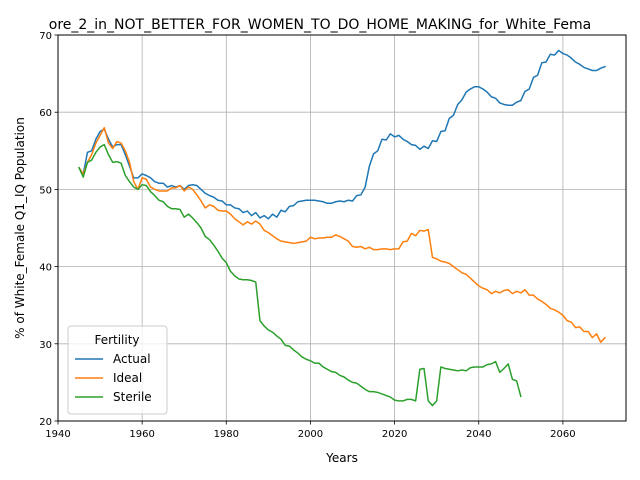 This screenshot has height=480, width=640. What do you see at coordinates (478, 434) in the screenshot?
I see `x-tick-label: 2040` at bounding box center [478, 434].